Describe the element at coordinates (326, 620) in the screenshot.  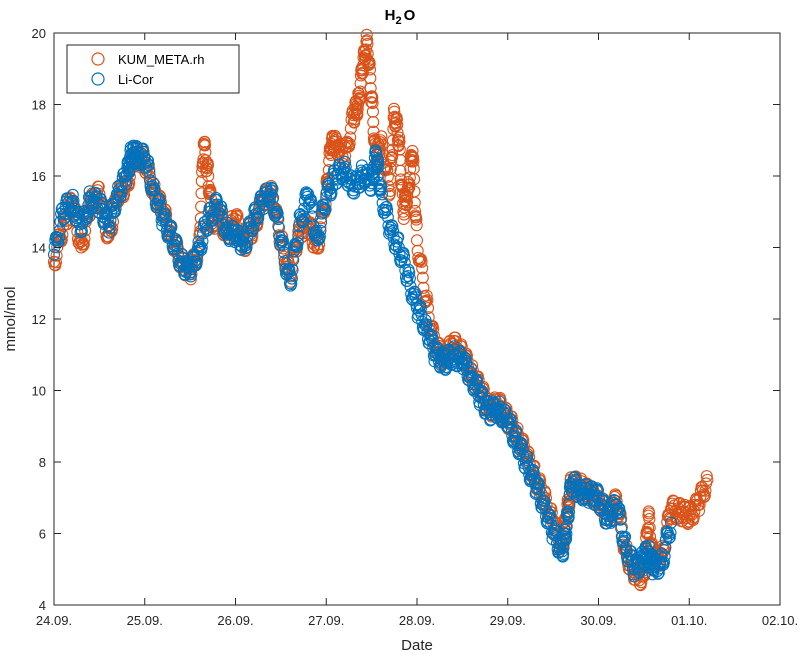
I see `x-tick-label: 27.09.` at that location.